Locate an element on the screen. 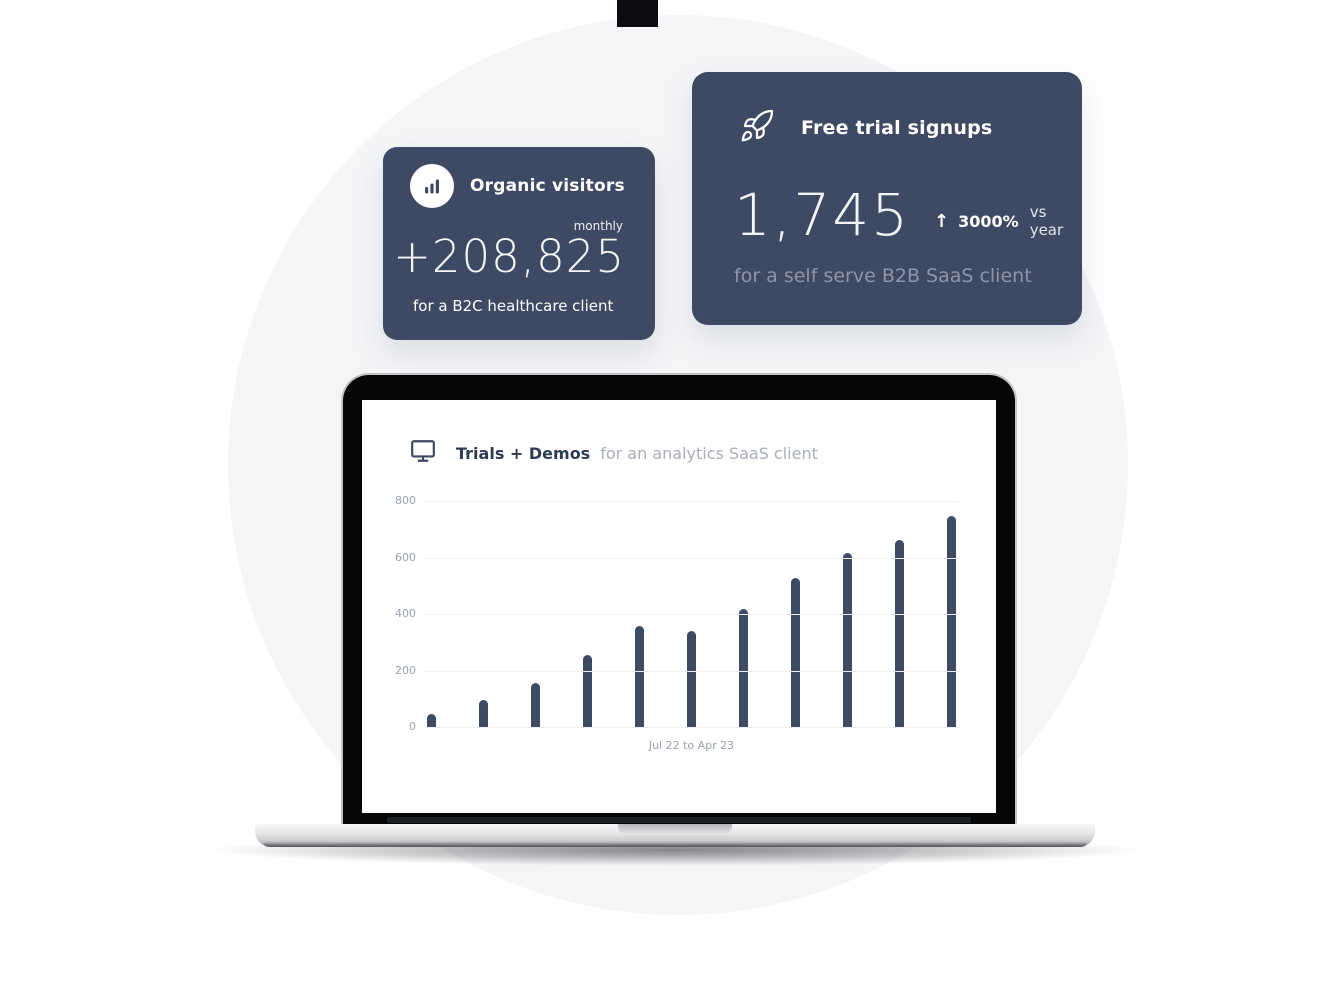  x-axis-caption: Jul 22 to Apr 23 is located at coordinates (691, 745).